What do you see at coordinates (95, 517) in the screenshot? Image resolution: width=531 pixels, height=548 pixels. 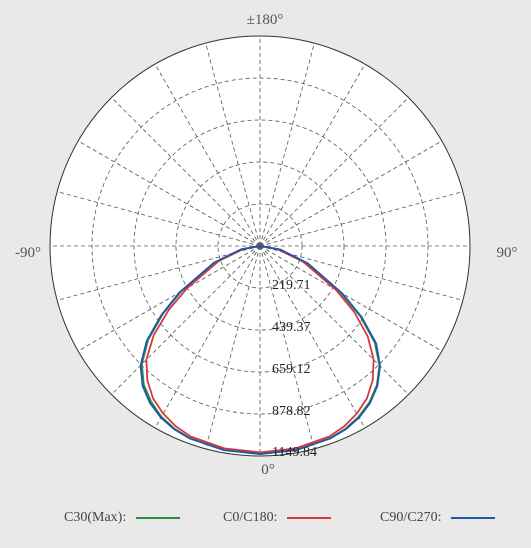 I see `legend-label-c30: C30(Max):` at bounding box center [95, 517].